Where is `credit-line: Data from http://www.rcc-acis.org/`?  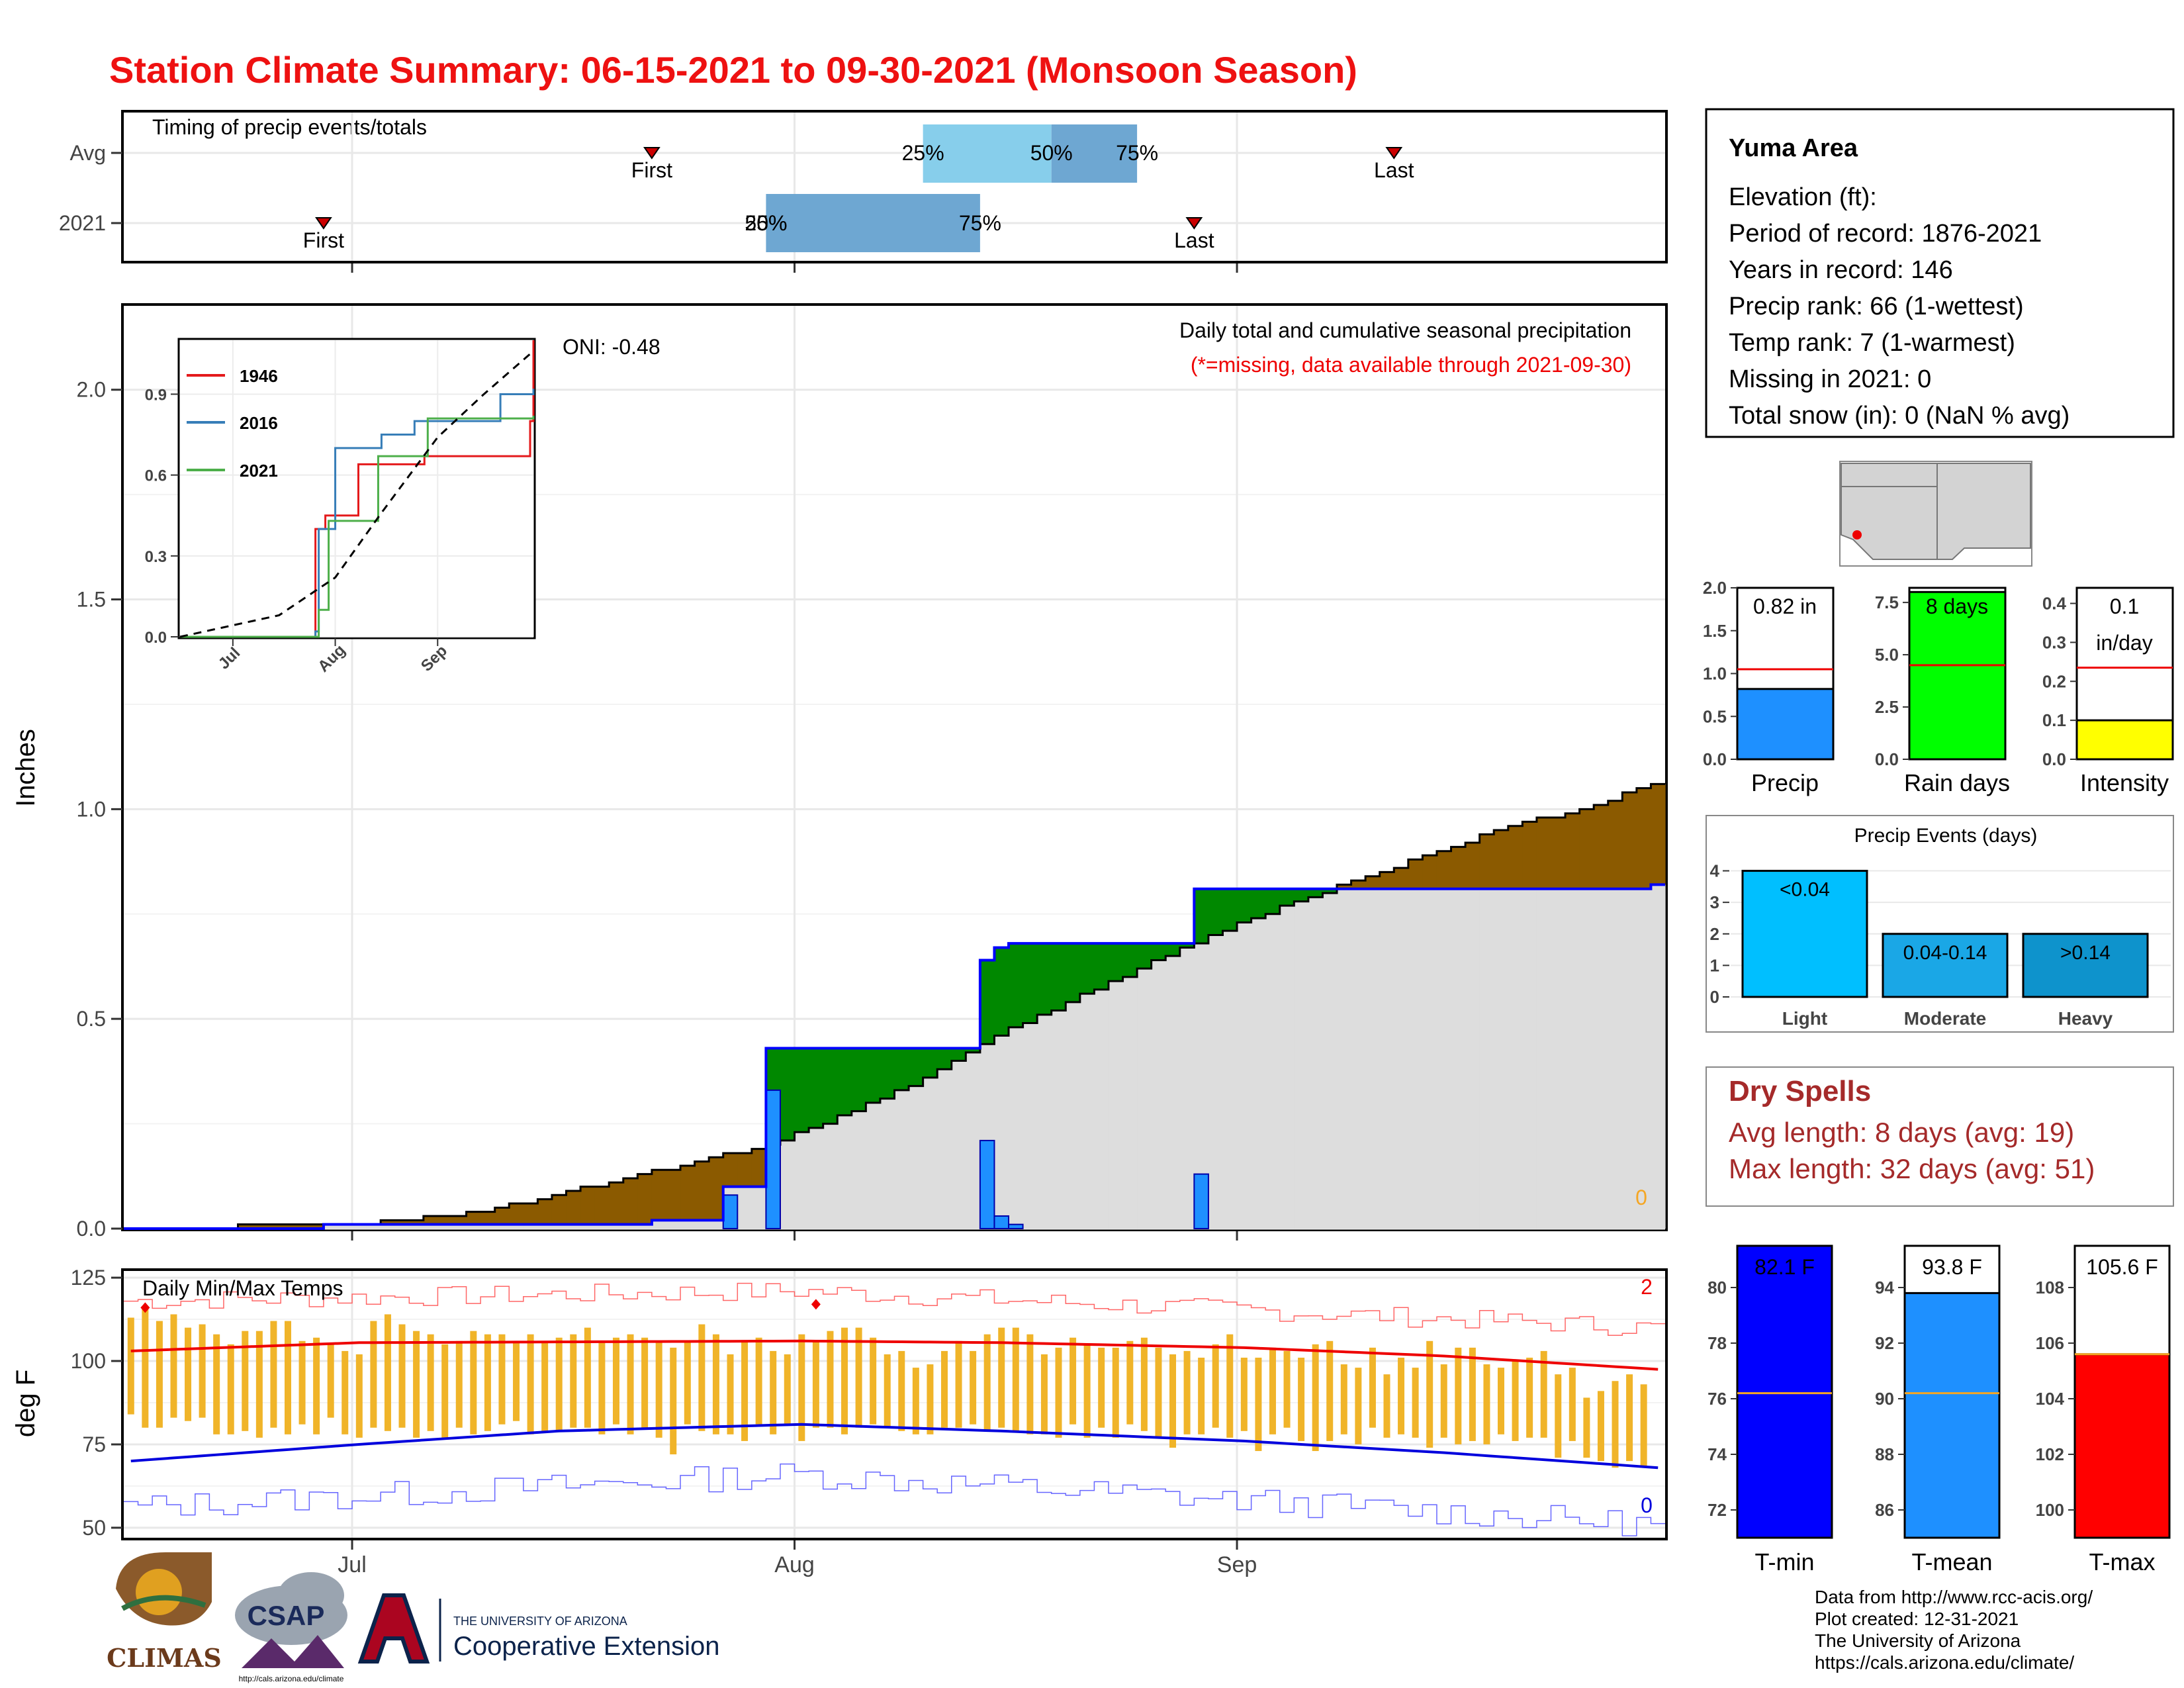
credit-line: Data from http://www.rcc-acis.org/ is located at coordinates (1954, 1597).